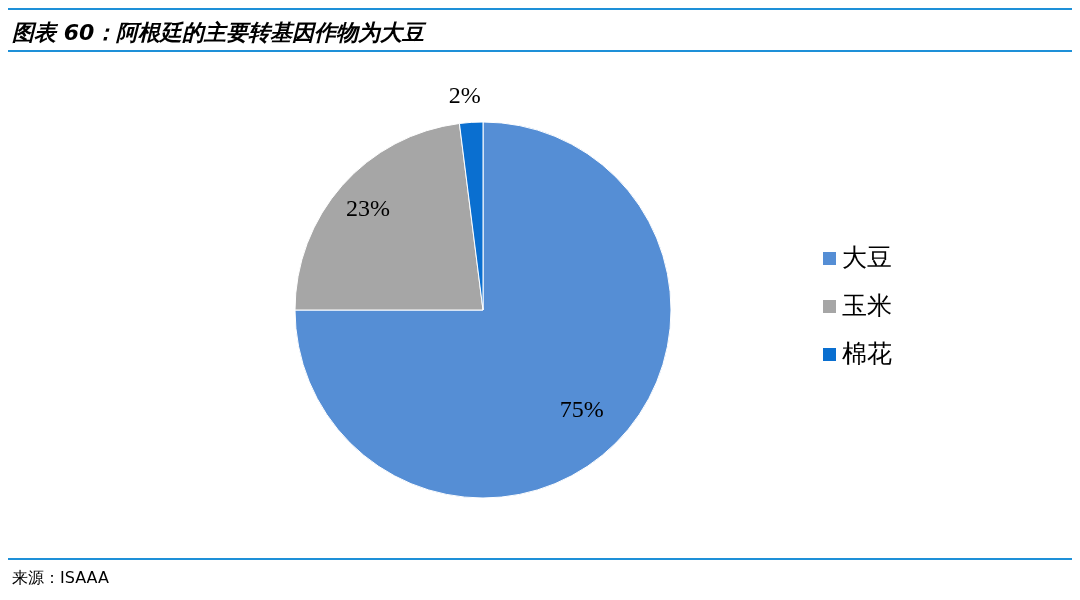 The width and height of the screenshot is (1080, 600). Describe the element at coordinates (581, 408) in the screenshot. I see `data-label: 75%` at that location.